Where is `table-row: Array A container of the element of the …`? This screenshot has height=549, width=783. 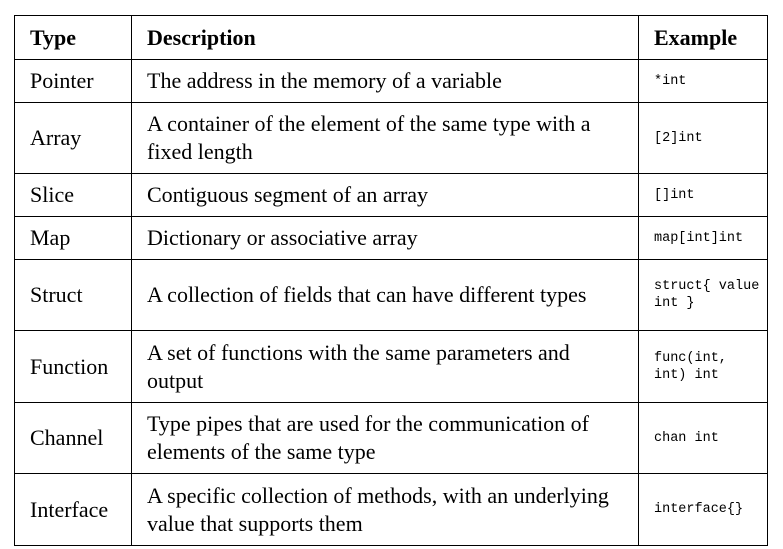
table-row: Array A container of the element of the … is located at coordinates (391, 138).